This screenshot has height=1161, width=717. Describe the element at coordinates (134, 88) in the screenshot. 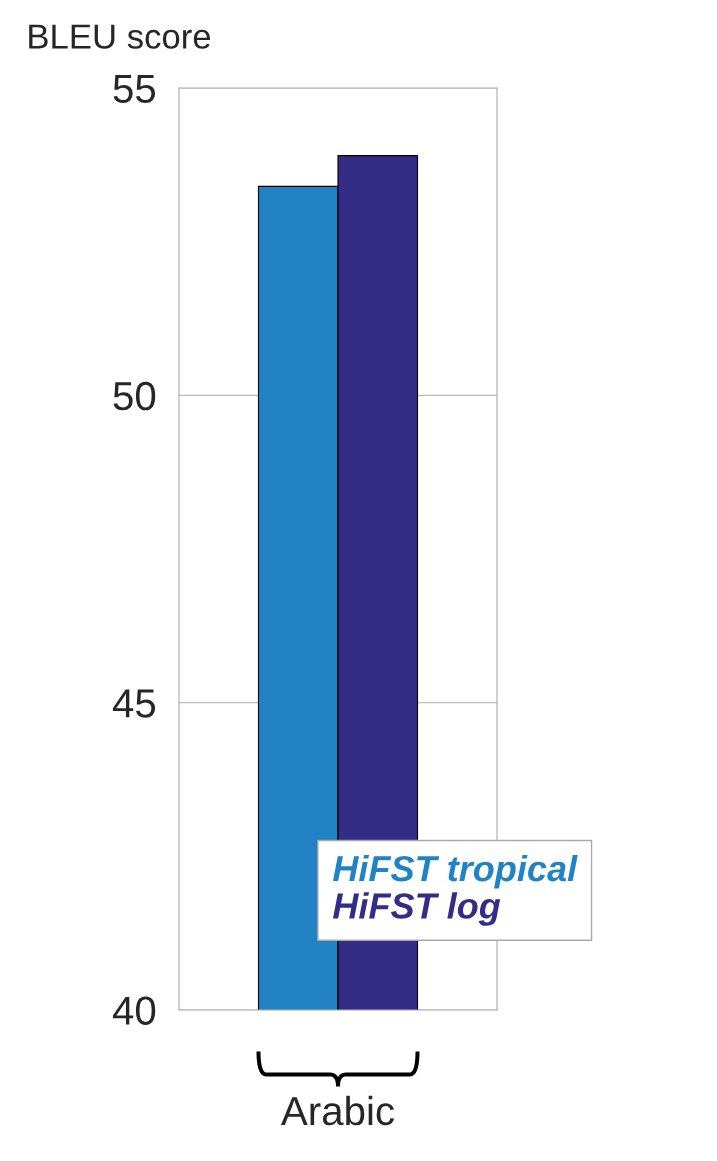

I see `y-tick-label: 55` at that location.